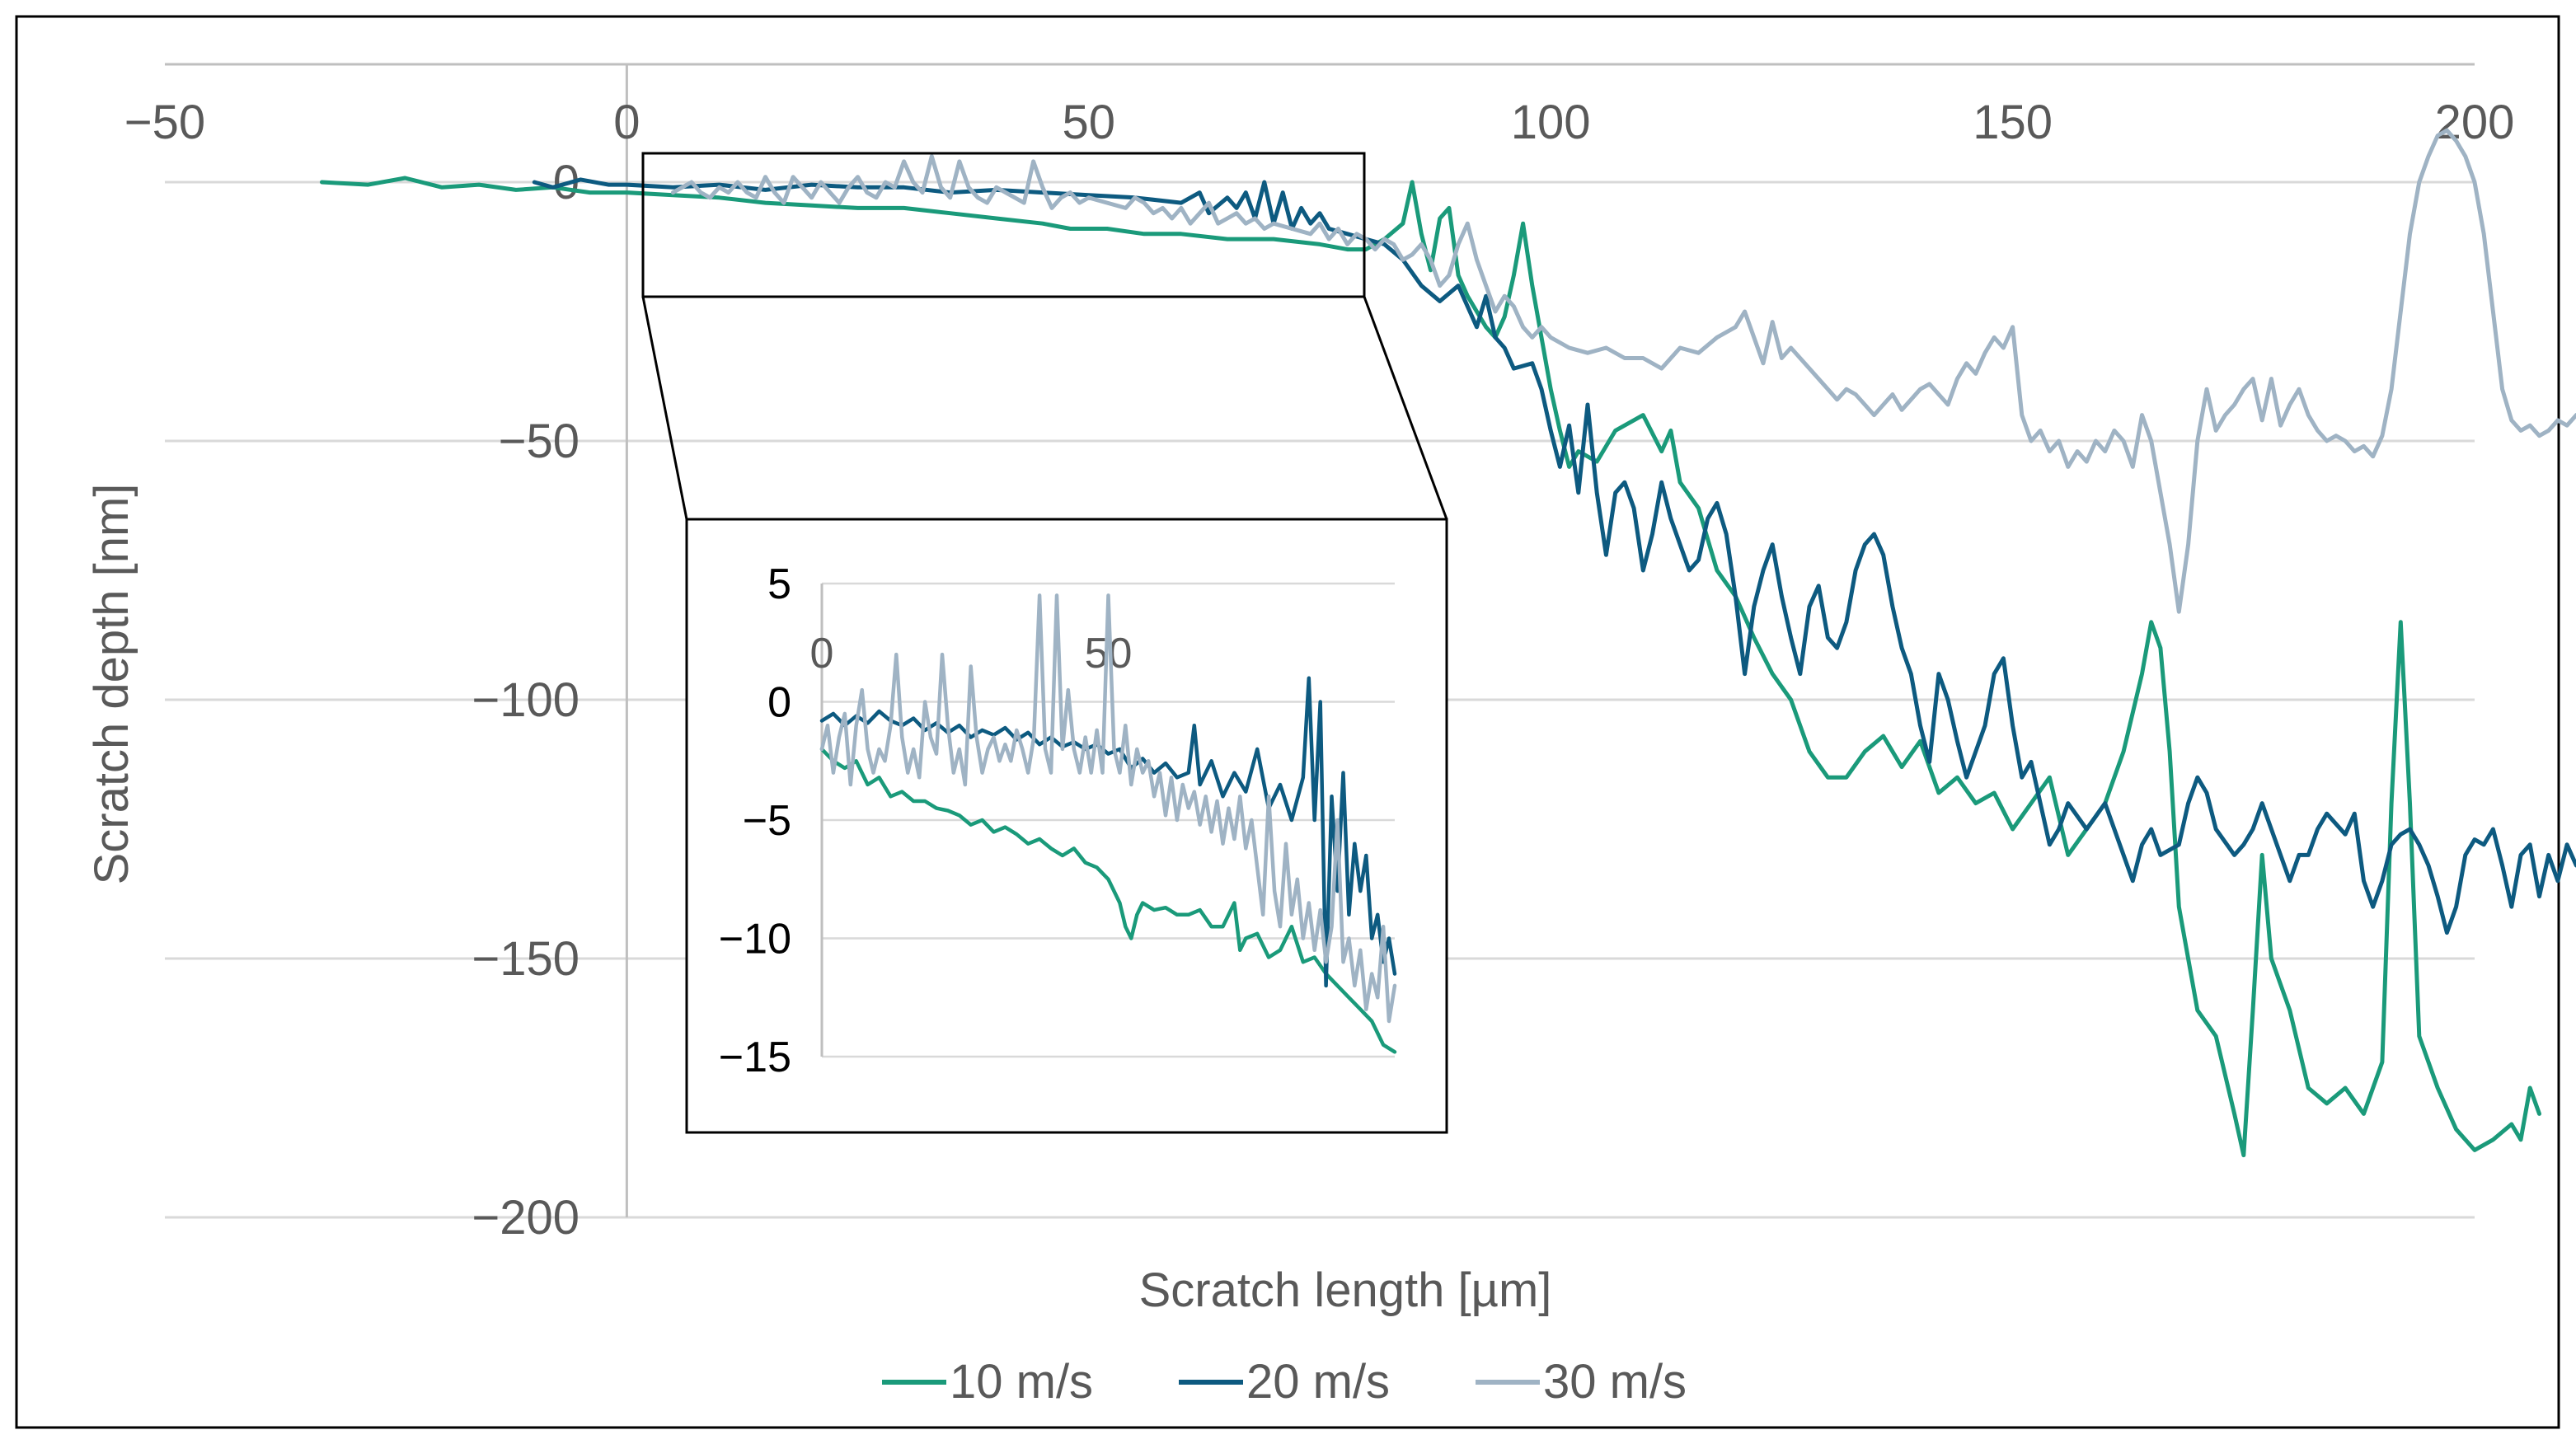  I want to click on inset-y-tick-label: 5, so click(779, 584).